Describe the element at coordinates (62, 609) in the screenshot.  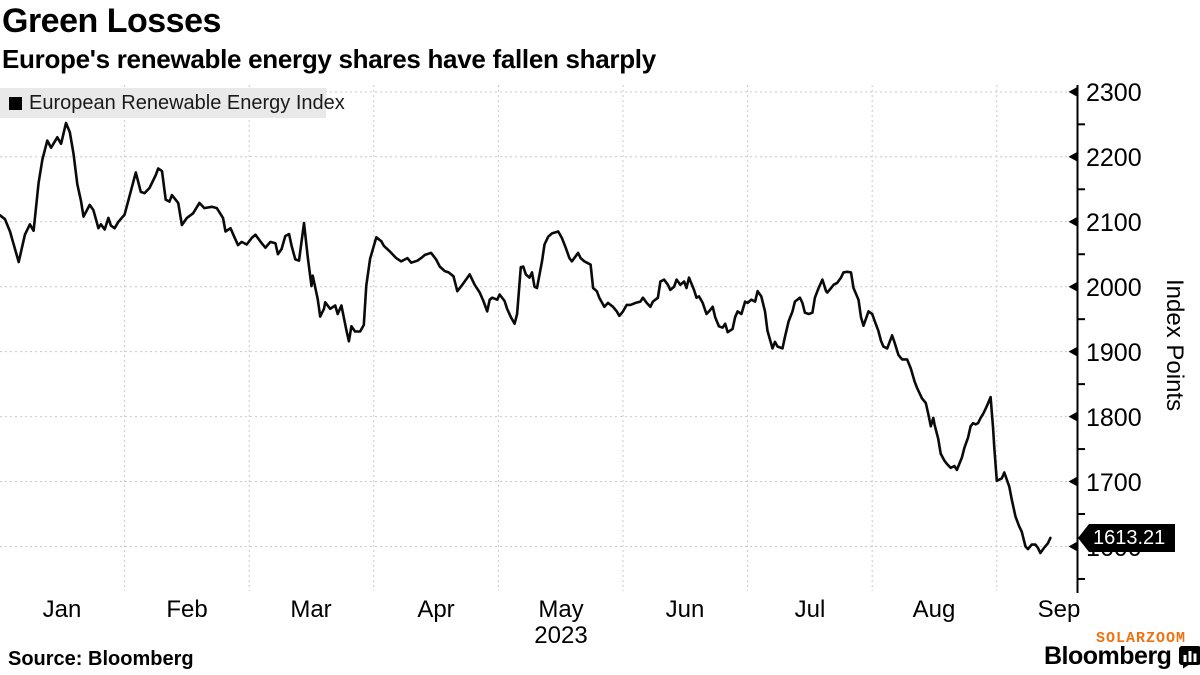
I see `x-tick-label: Jan` at that location.